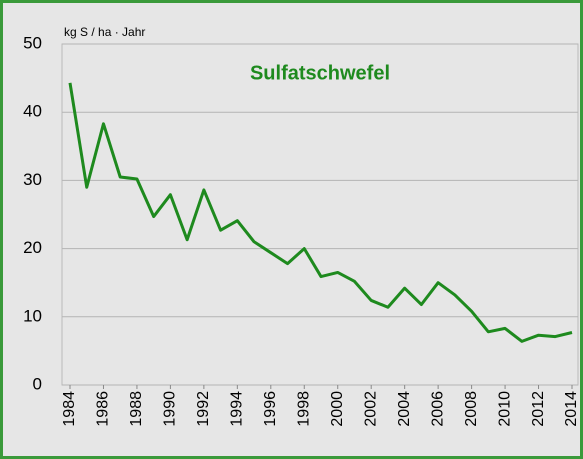 The image size is (583, 459). Describe the element at coordinates (32, 247) in the screenshot. I see `y-tick-label: 20` at that location.